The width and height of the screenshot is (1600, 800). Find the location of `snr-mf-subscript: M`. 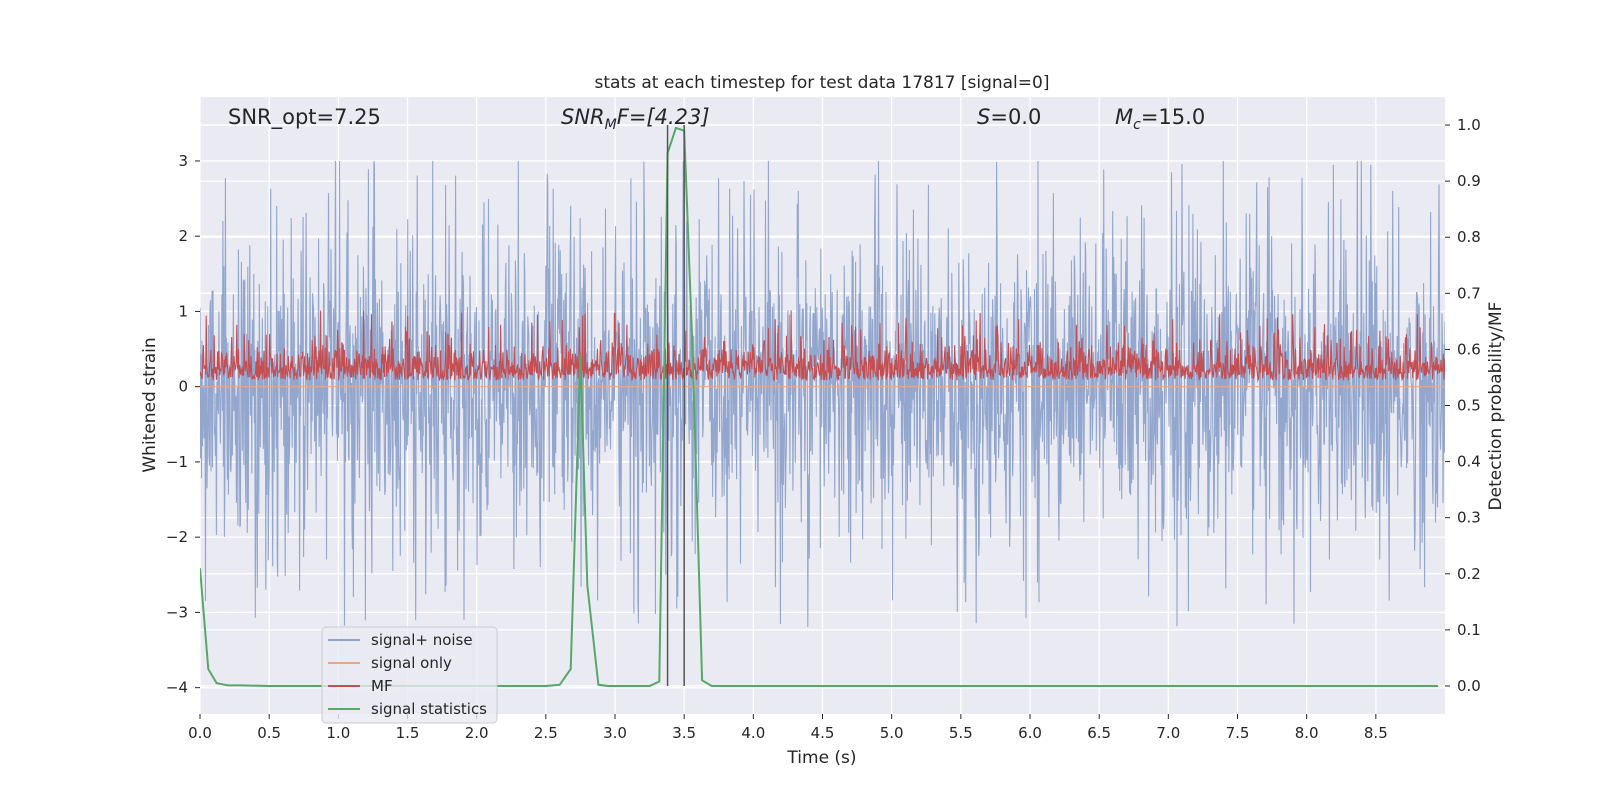

snr-mf-subscript: M is located at coordinates (611, 125).